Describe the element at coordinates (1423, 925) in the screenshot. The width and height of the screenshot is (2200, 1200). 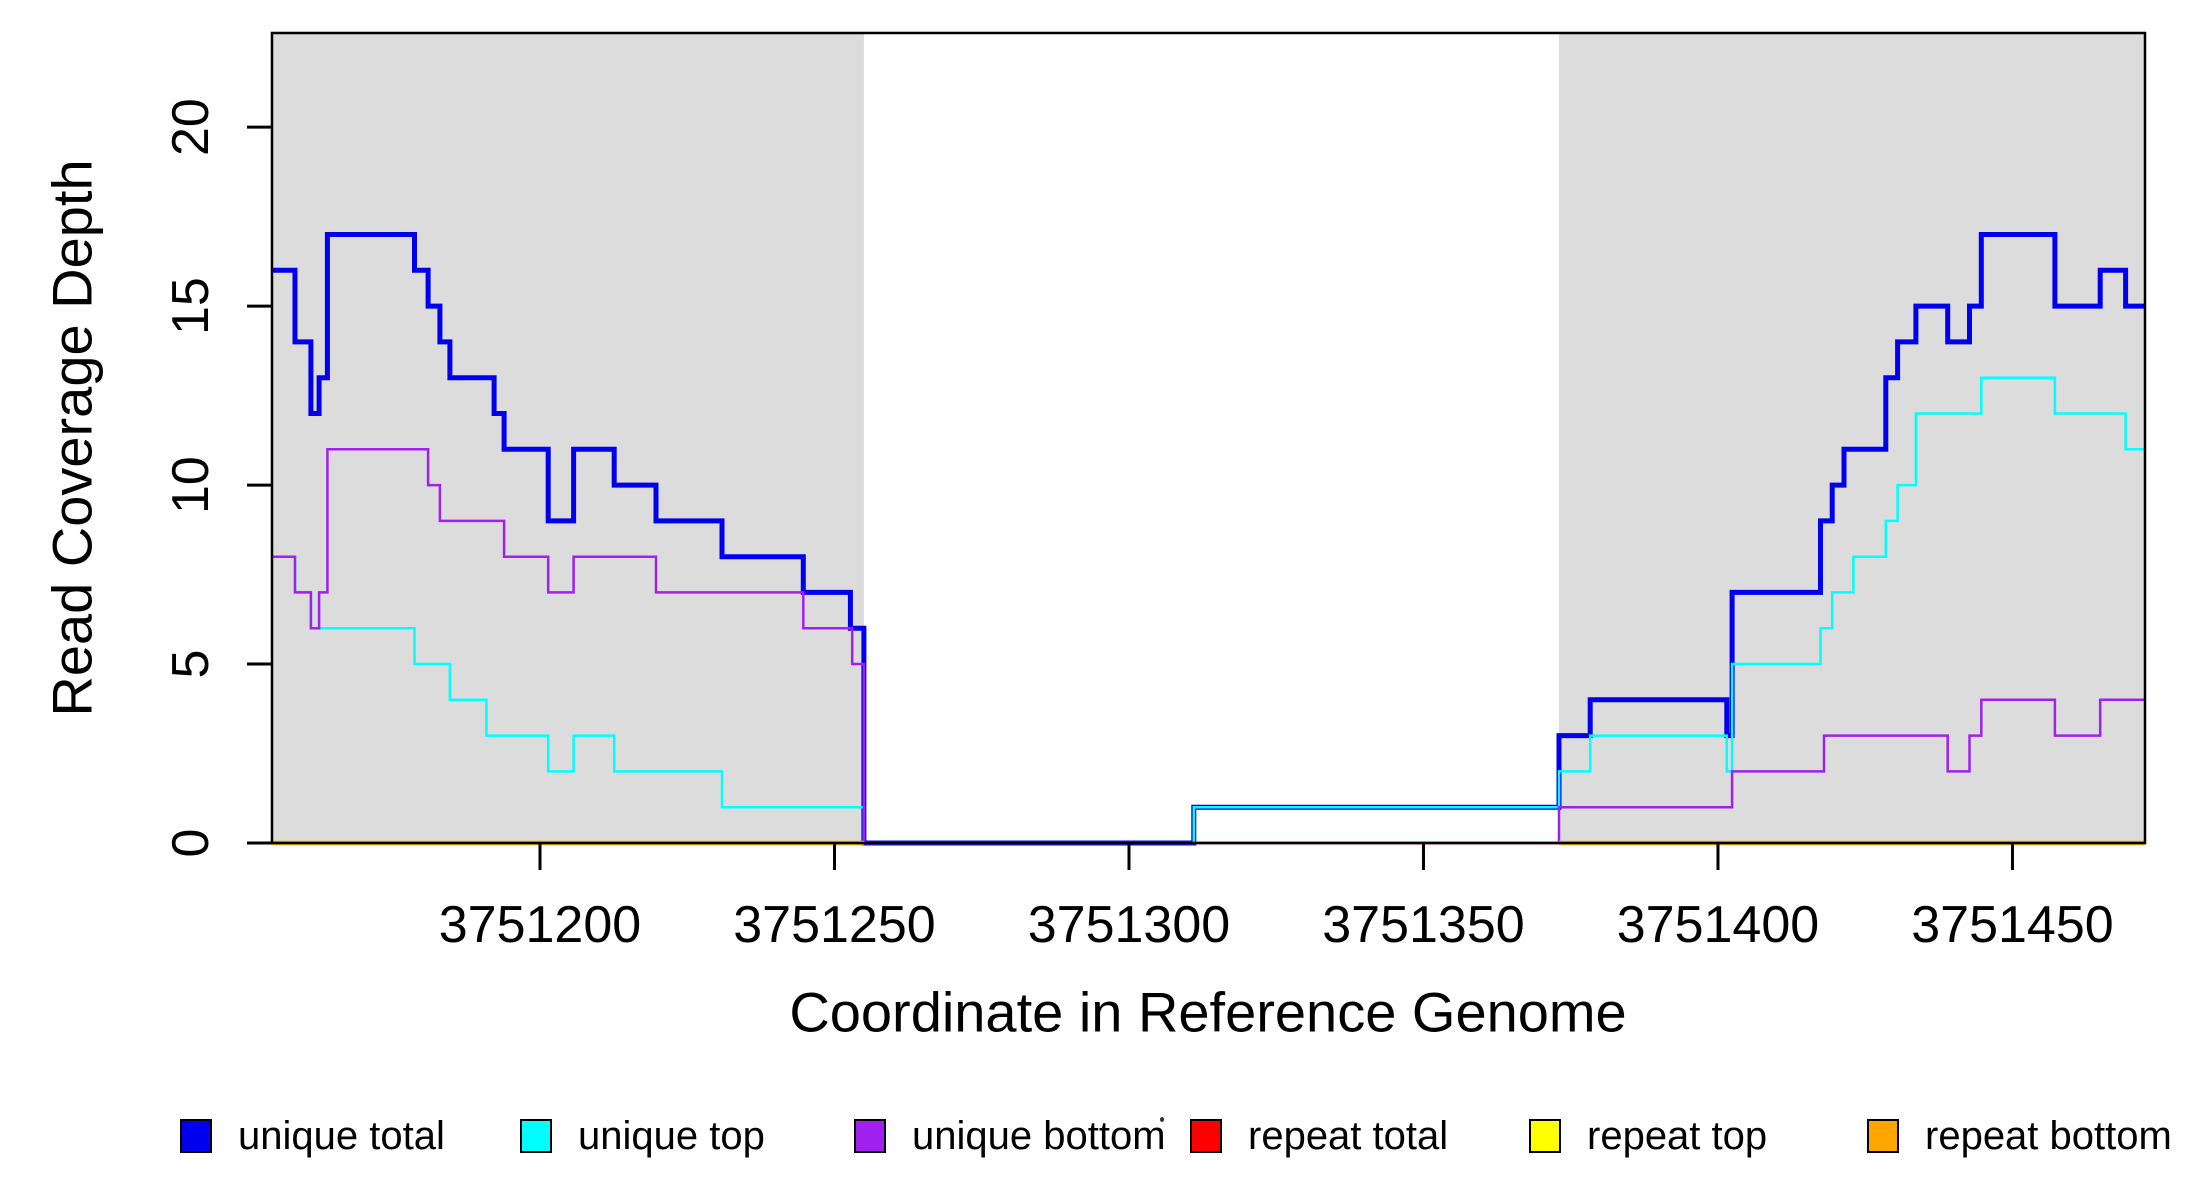
I see `x-tick-label: 3751350` at that location.